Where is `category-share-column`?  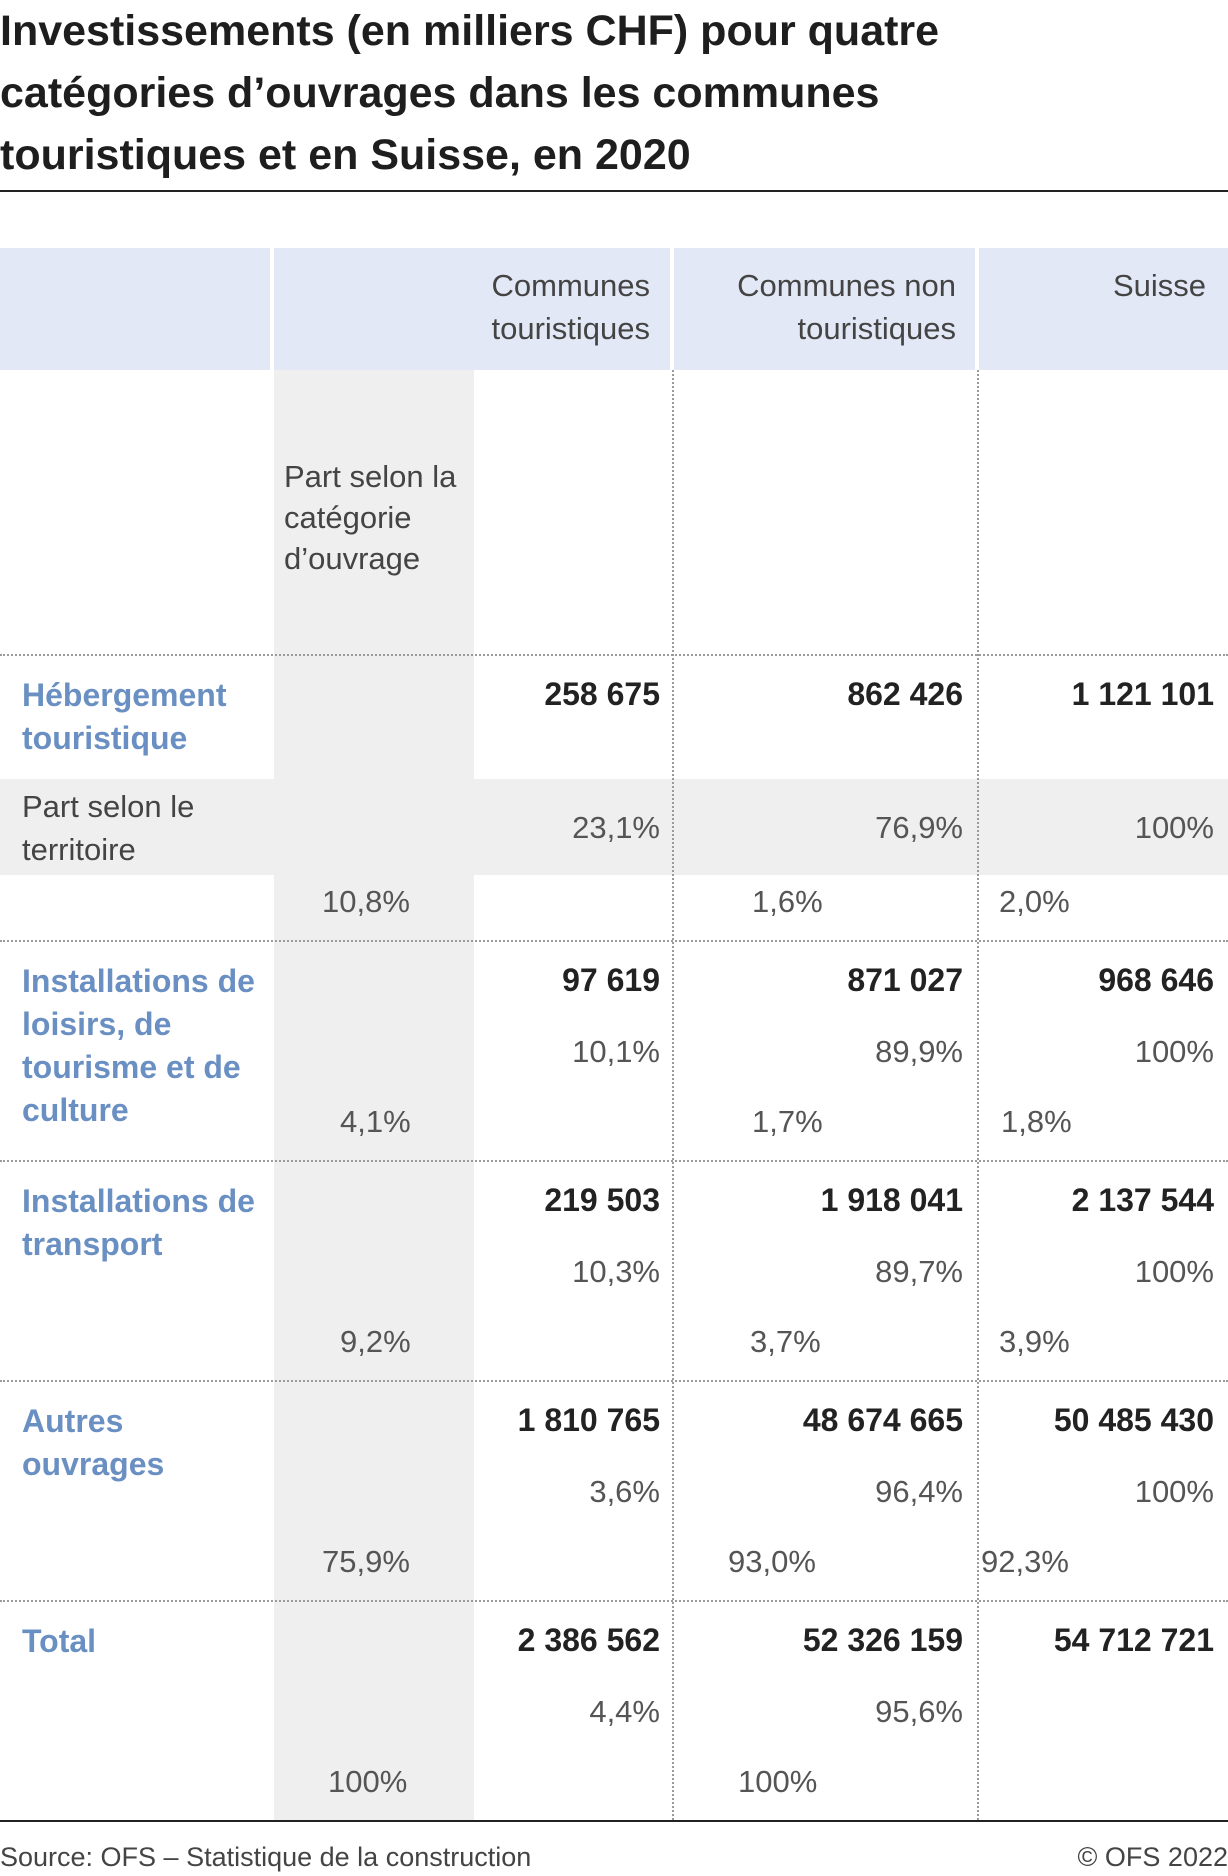
category-share-column is located at coordinates (374, 1095).